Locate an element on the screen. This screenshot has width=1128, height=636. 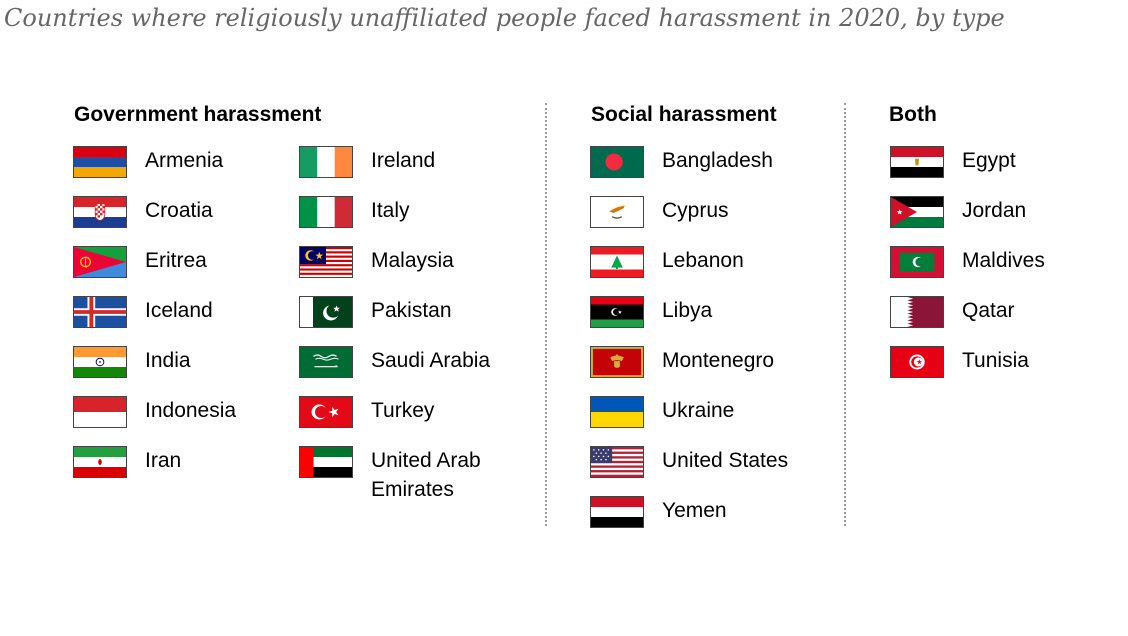
list-item: Jordan is located at coordinates (967, 221).